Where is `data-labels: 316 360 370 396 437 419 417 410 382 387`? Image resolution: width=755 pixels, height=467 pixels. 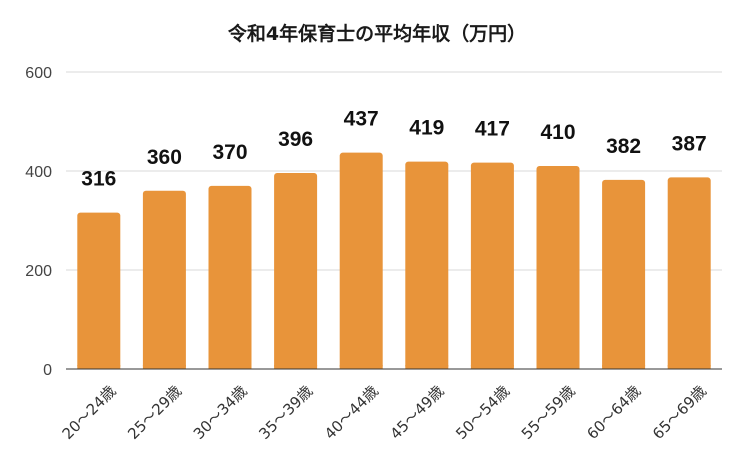 data-labels: 316 360 370 396 437 419 417 410 382 387 is located at coordinates (393, 149).